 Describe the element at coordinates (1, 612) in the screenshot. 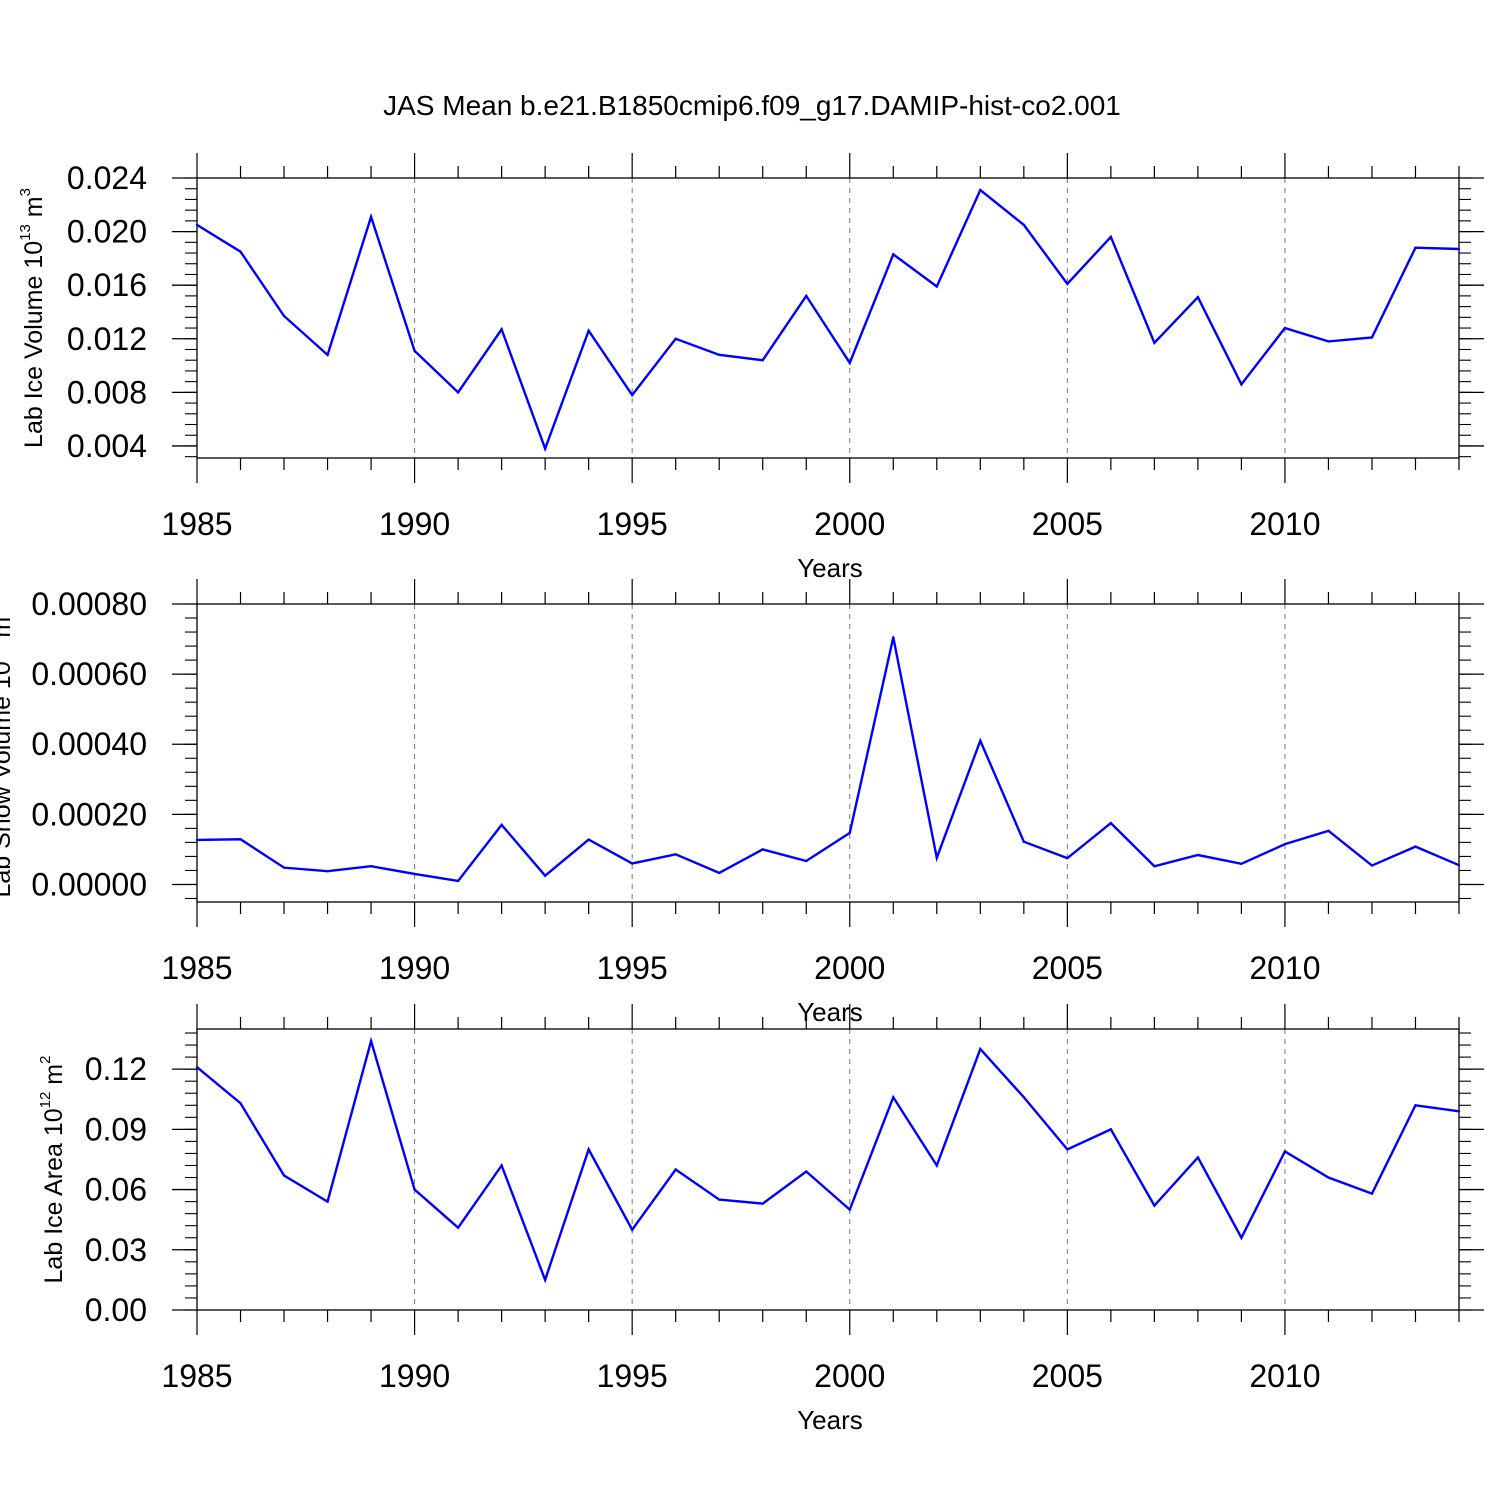

I see `y-axis-label-unit-exponent: 3` at that location.